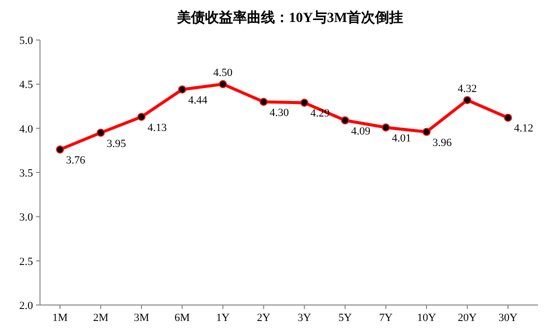 This screenshot has width=550, height=331. What do you see at coordinates (386, 318) in the screenshot?
I see `x-tick-label: 7Y` at bounding box center [386, 318].